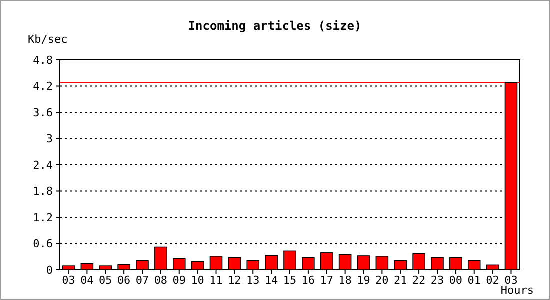  Describe the element at coordinates (87, 280) in the screenshot. I see `x-tick-label: 04` at that location.